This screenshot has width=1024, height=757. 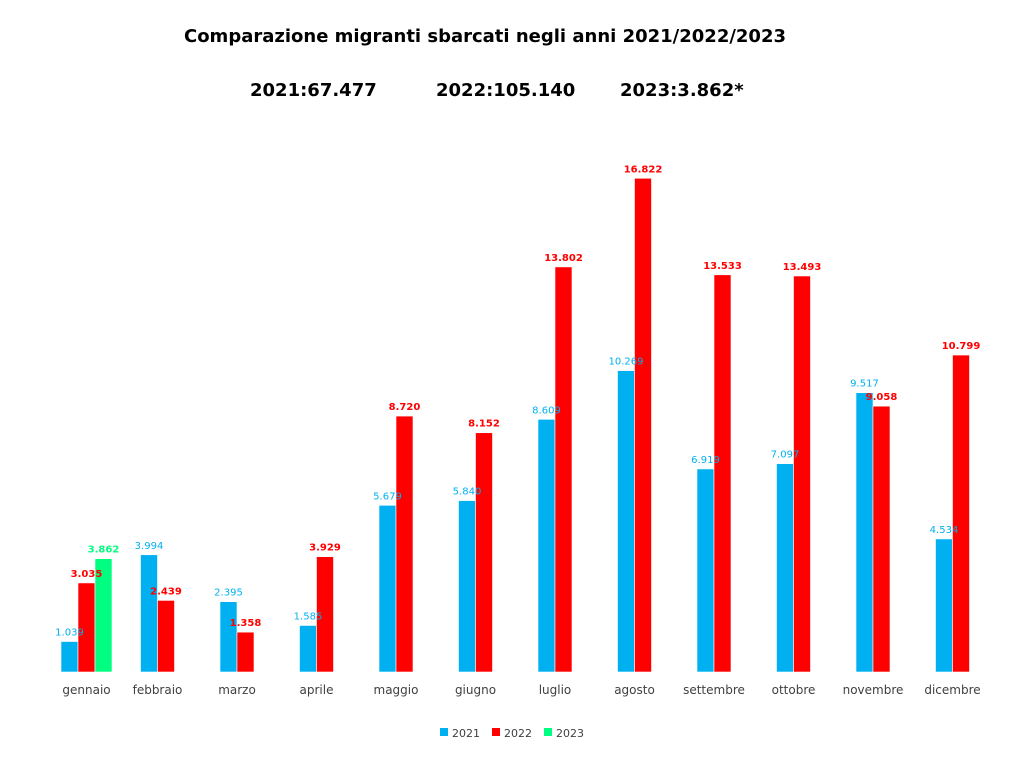 I want to click on bar-2021-luglio, so click(x=546, y=546).